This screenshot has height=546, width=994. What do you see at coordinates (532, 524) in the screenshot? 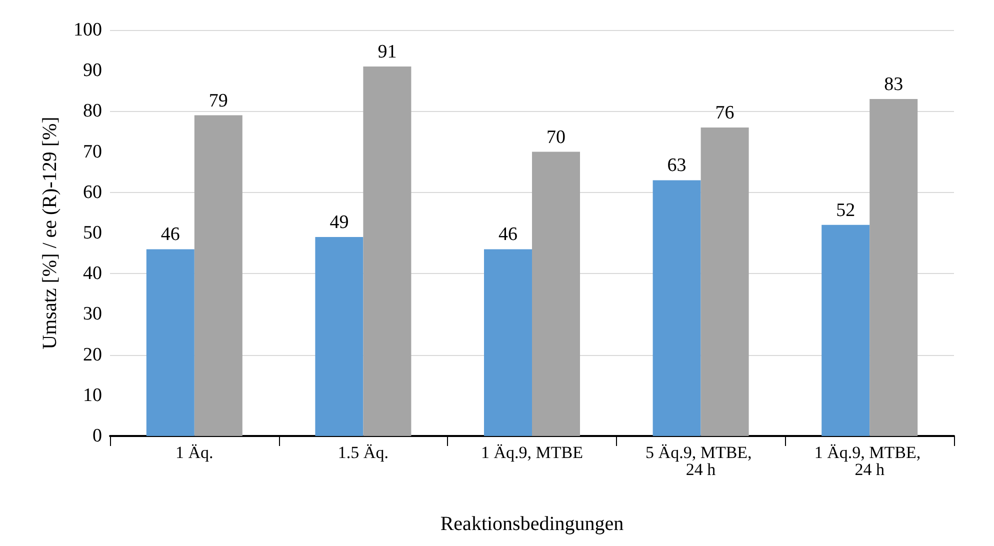
I see `x-axis-title: Reaktionsbedingungen` at bounding box center [532, 524].